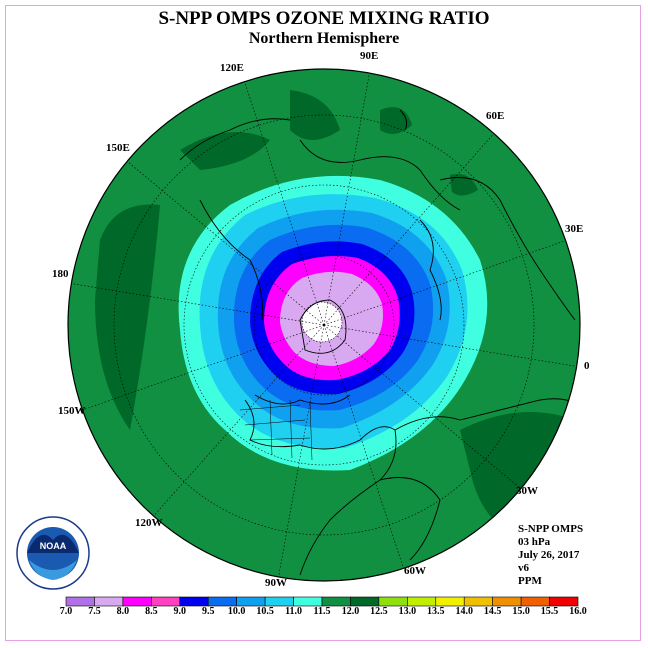 Image resolution: width=648 pixels, height=648 pixels. Describe the element at coordinates (276, 583) in the screenshot. I see `lon-label-90w: 90W` at that location.